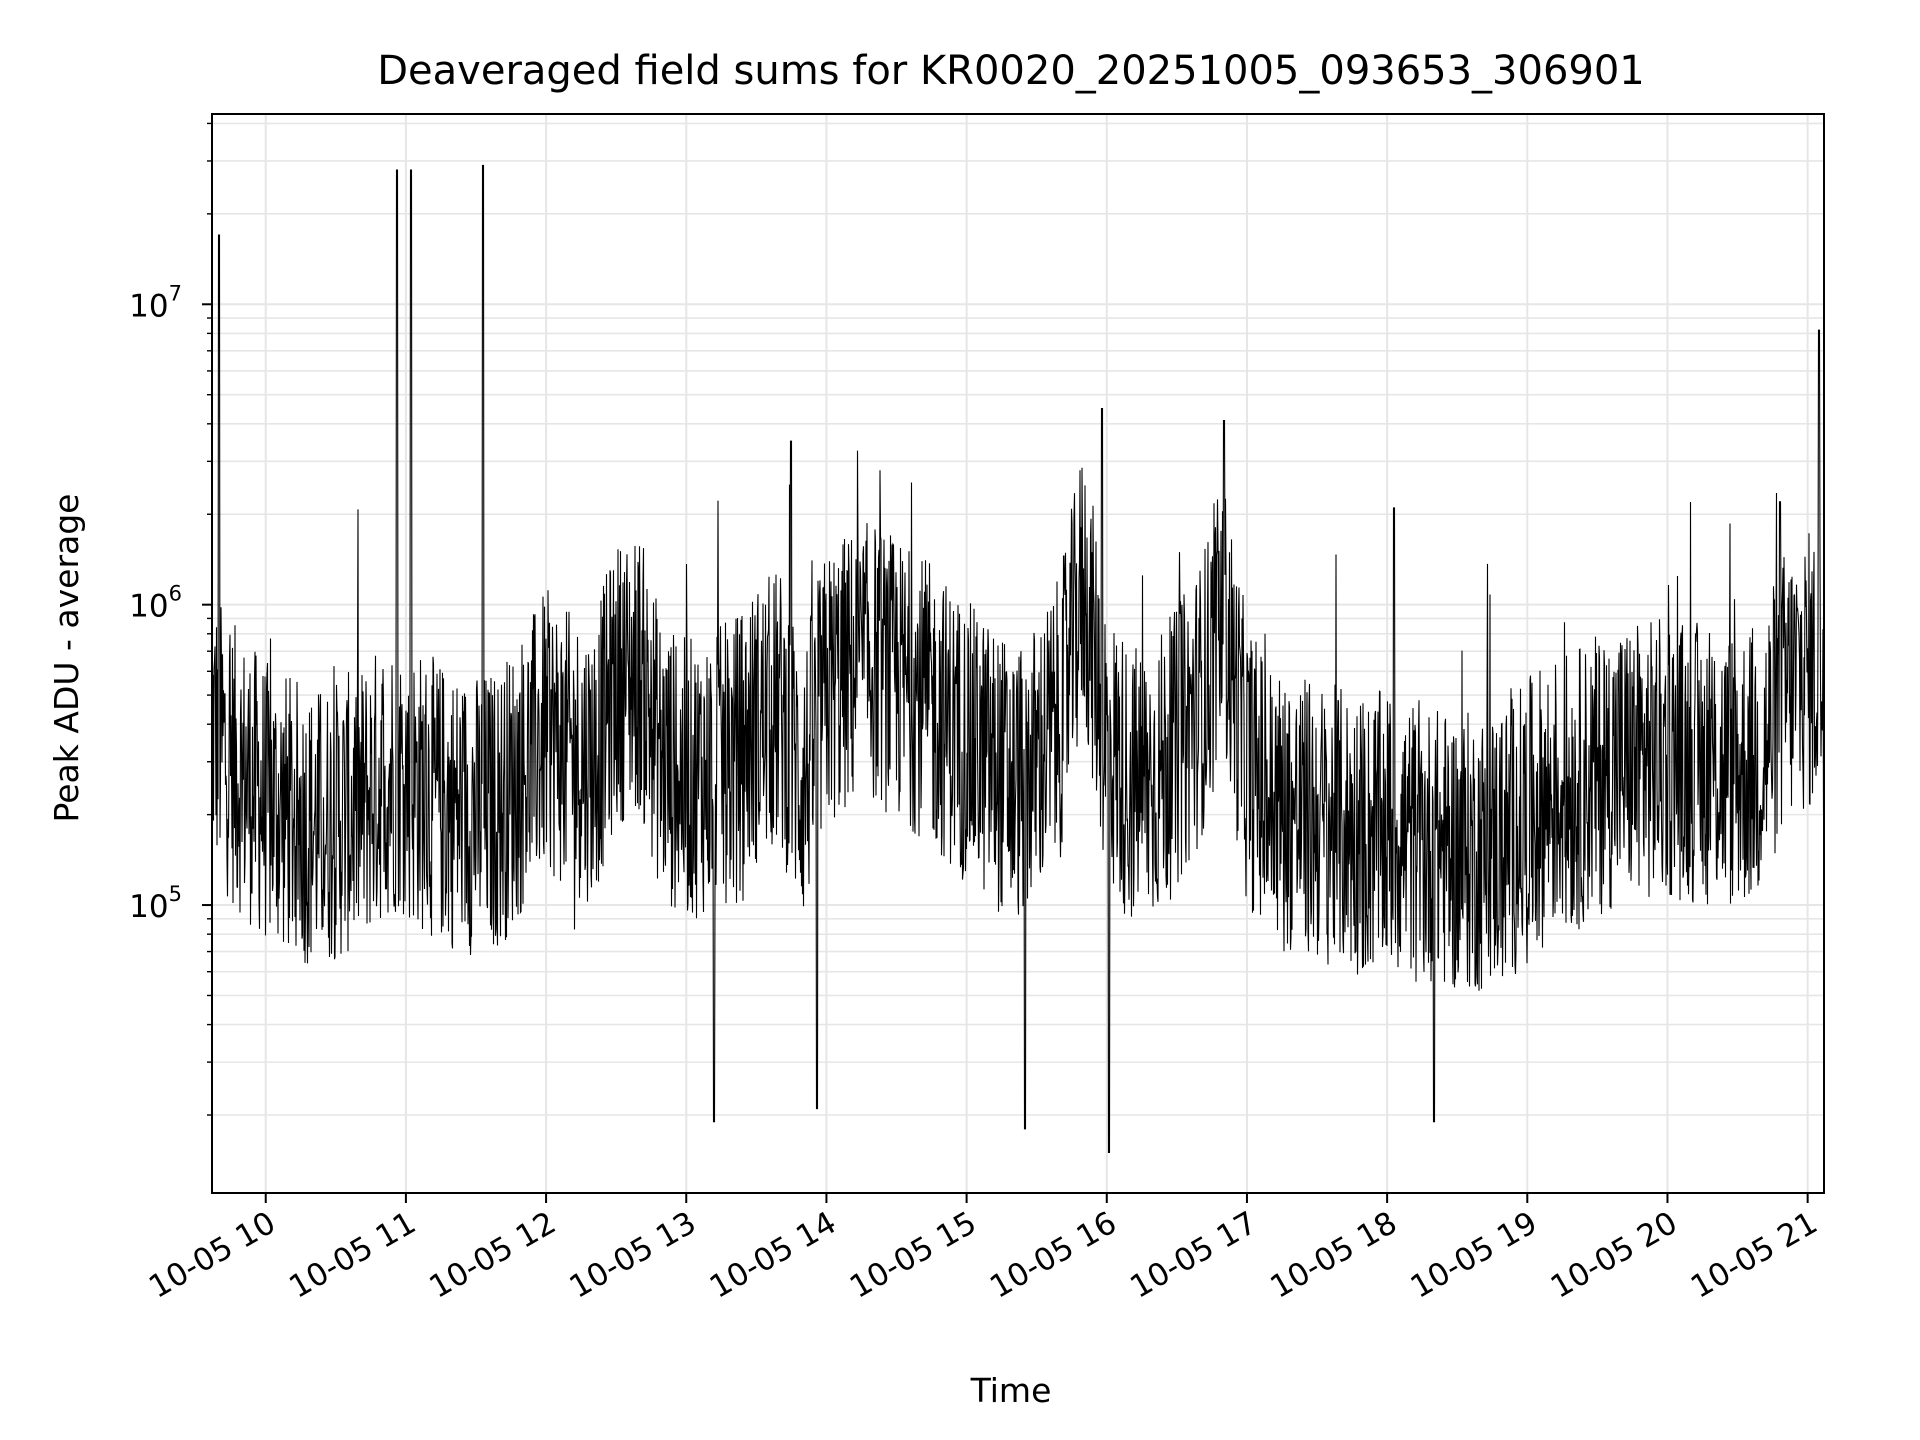 This screenshot has height=1440, width=1920. What do you see at coordinates (155, 903) in the screenshot?
I see `y-tick-label: 10⁵` at bounding box center [155, 903].